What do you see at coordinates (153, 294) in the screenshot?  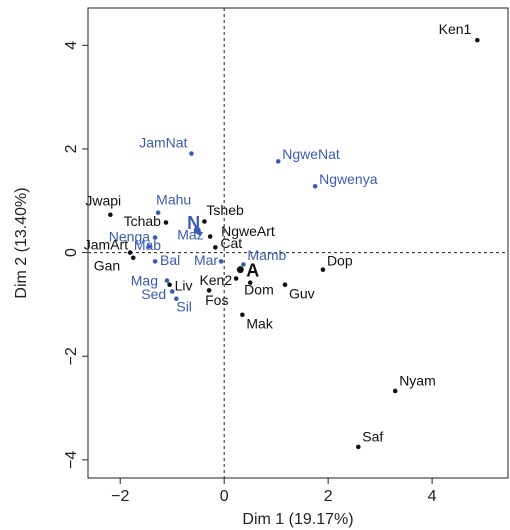 I see `point-label: Sed` at bounding box center [153, 294].